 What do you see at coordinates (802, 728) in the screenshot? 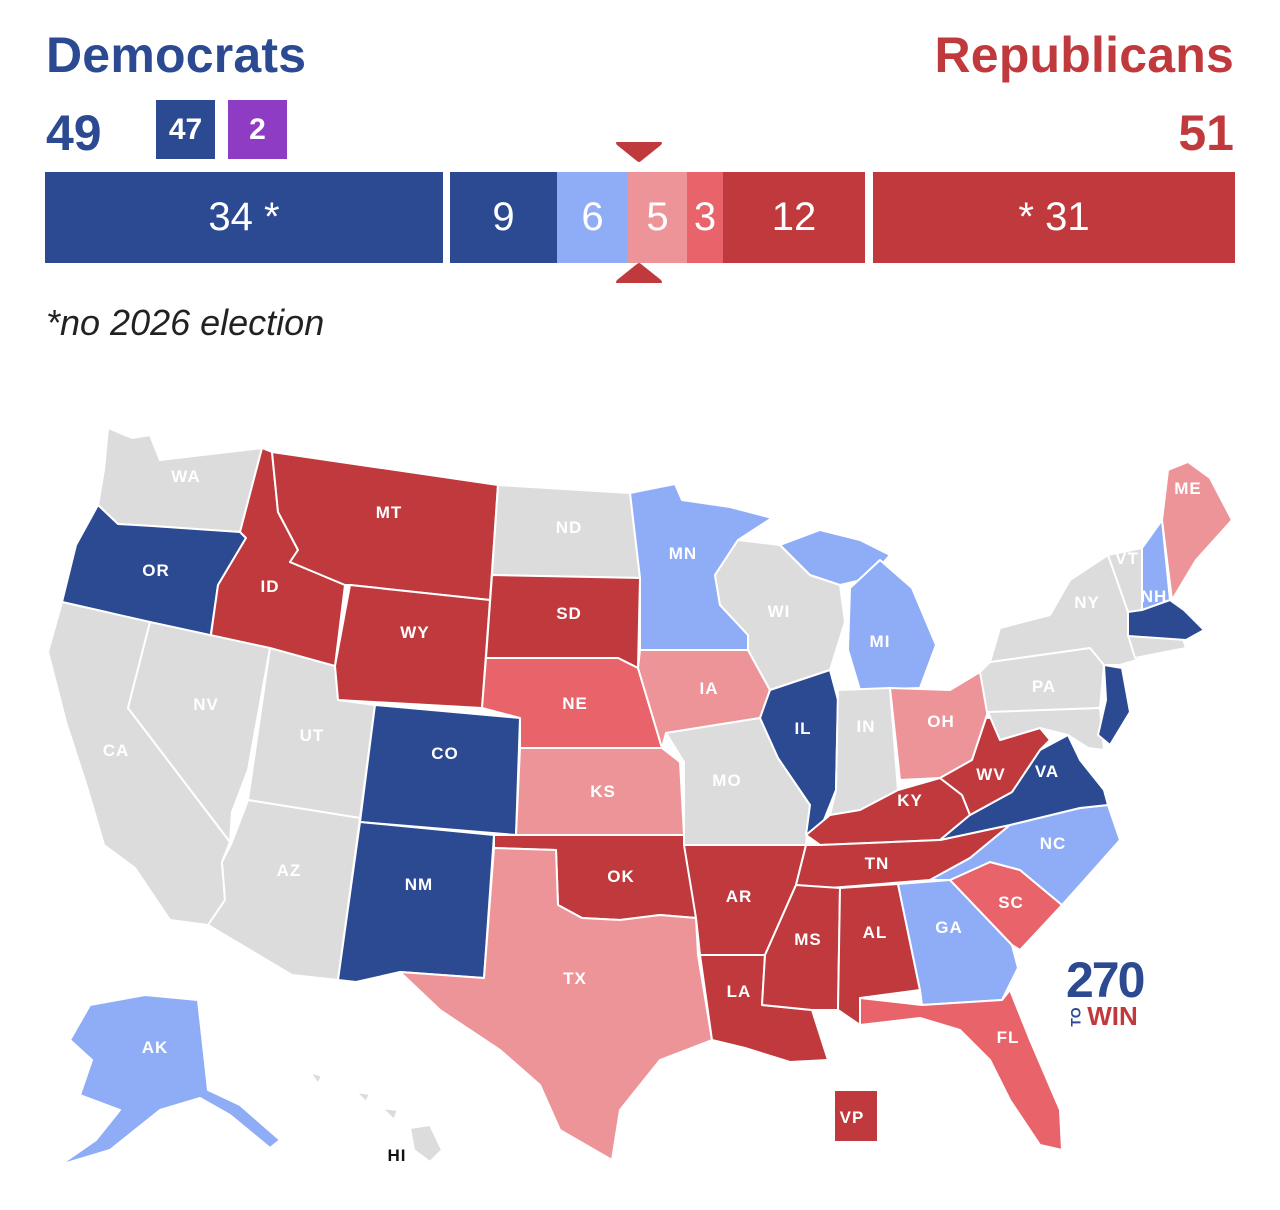
I see `label-IL: IL` at bounding box center [802, 728].